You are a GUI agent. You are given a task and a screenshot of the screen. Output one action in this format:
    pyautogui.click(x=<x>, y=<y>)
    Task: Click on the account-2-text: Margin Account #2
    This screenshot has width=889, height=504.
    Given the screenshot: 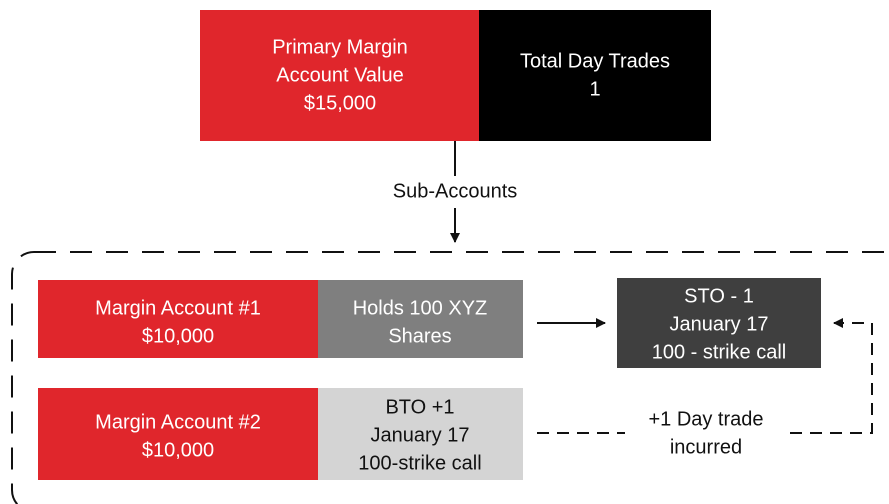 What is the action you would take?
    pyautogui.click(x=178, y=422)
    